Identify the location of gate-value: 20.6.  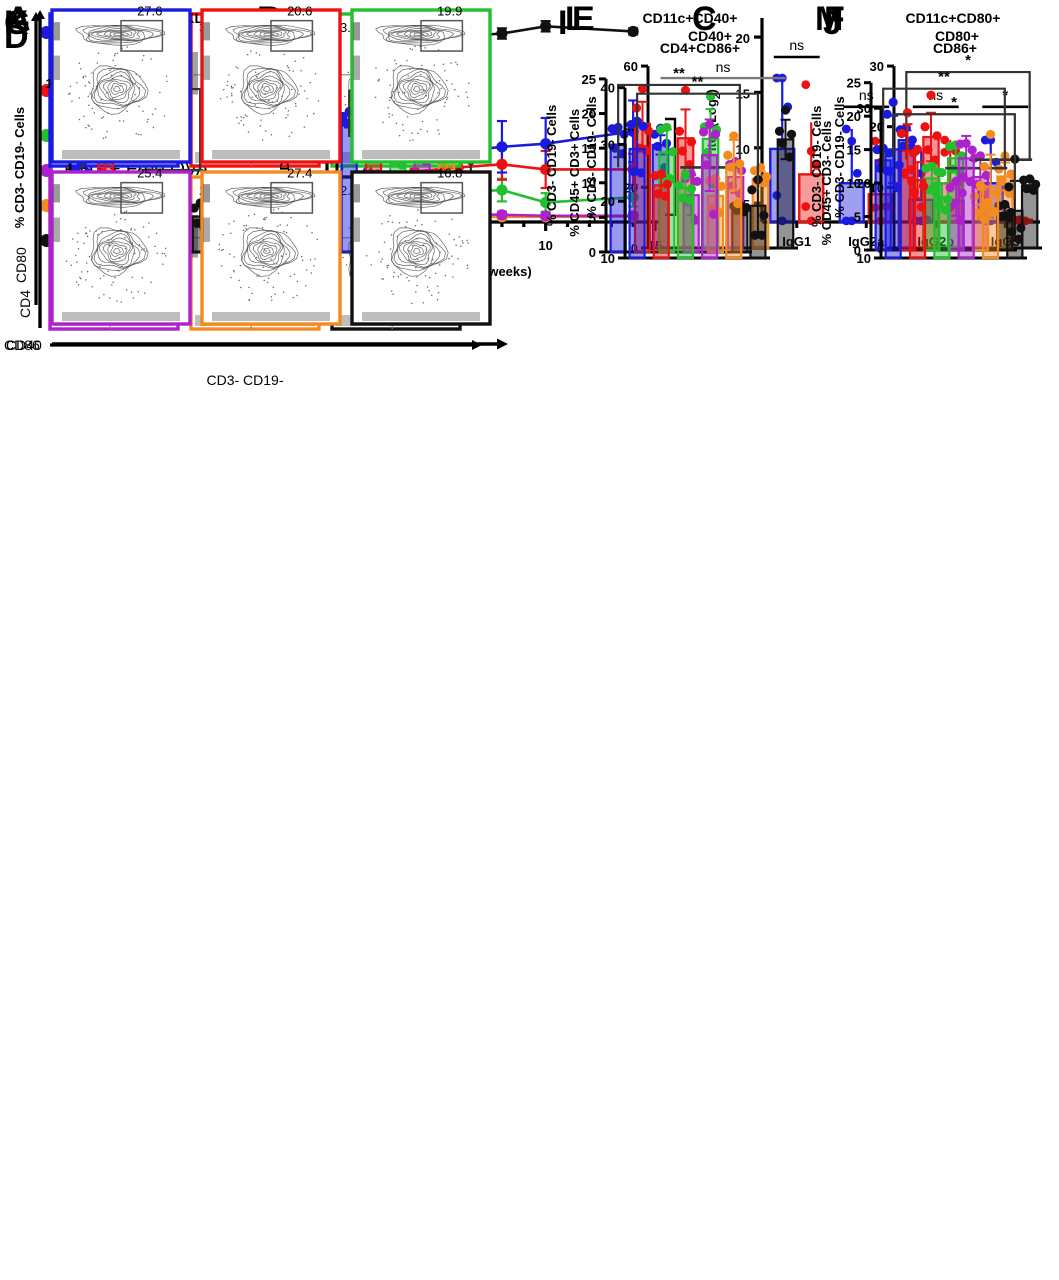
(299, 11).